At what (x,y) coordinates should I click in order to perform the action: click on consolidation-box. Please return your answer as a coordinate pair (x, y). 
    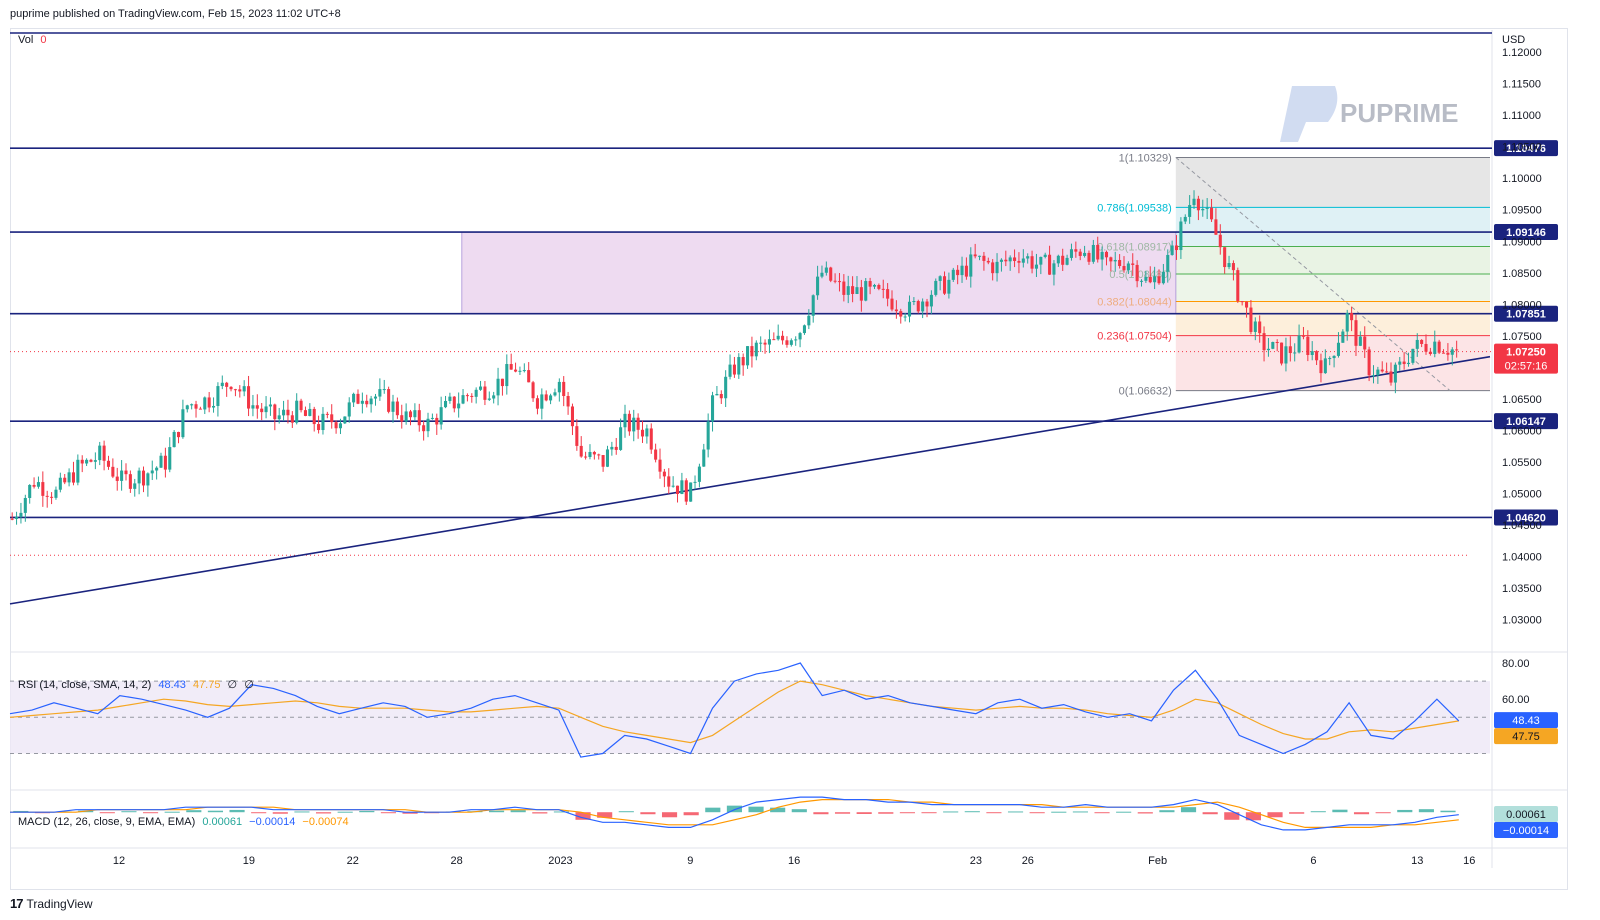
    Looking at the image, I should click on (819, 273).